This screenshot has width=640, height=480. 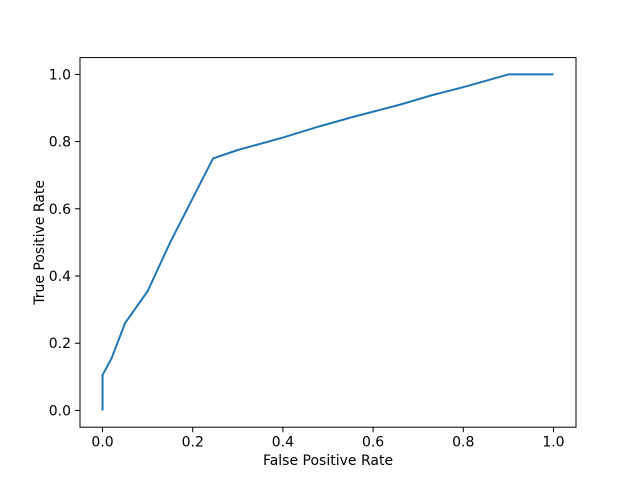 What do you see at coordinates (328, 439) in the screenshot?
I see `x-axis-ticks: 0.0 0.2 0.4 0.6 0.8 1.0` at bounding box center [328, 439].